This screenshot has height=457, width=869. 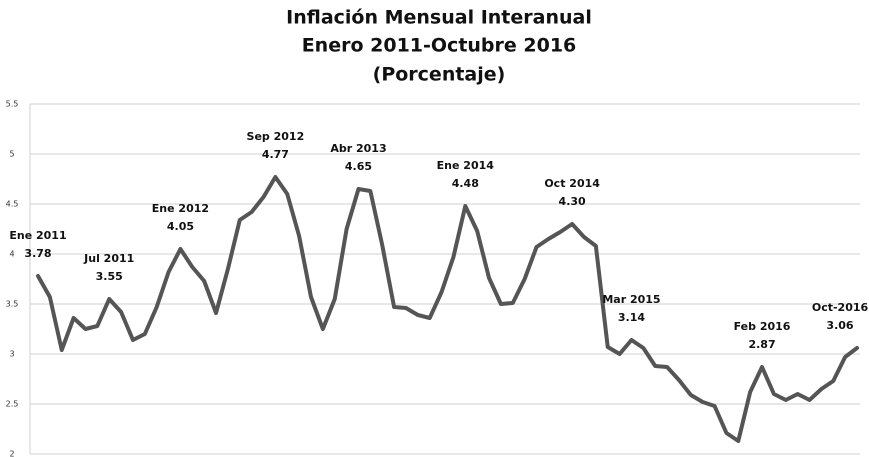 What do you see at coordinates (358, 166) in the screenshot?
I see `annotation-value: 4.65` at bounding box center [358, 166].